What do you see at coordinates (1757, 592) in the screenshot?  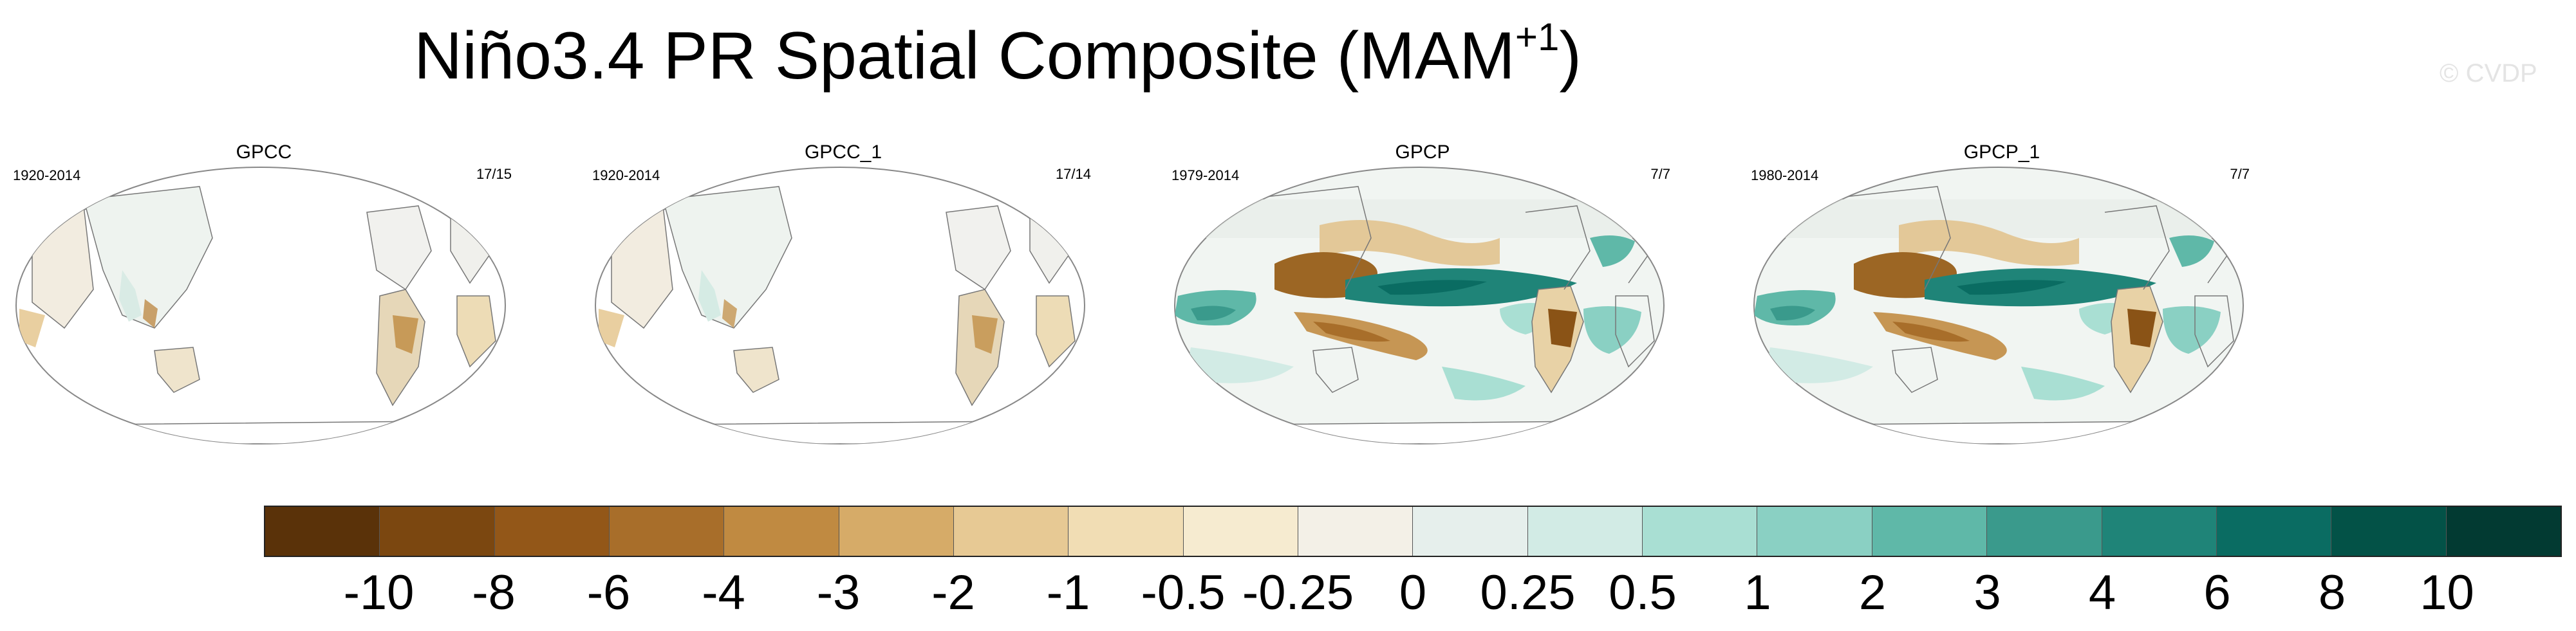 I see `colorbar-tick-label: 1` at bounding box center [1757, 592].